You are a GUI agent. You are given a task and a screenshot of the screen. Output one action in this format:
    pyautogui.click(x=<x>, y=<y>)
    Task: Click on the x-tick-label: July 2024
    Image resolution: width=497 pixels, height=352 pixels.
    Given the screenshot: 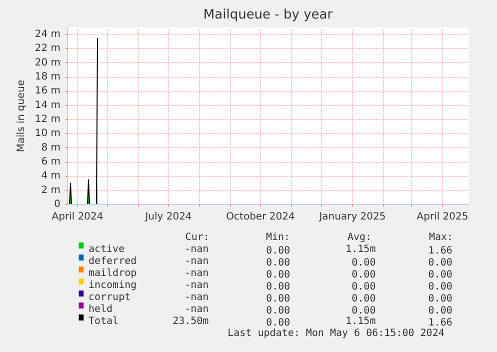 What is the action you would take?
    pyautogui.click(x=168, y=217)
    